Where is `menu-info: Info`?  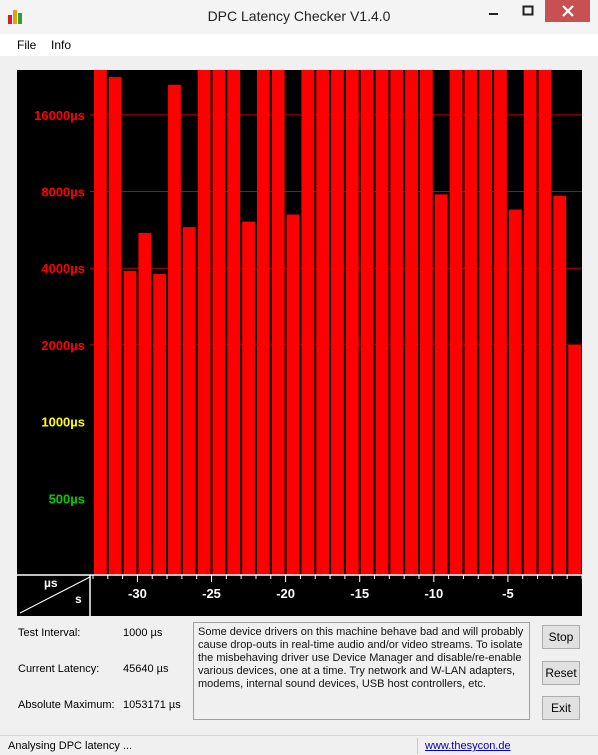
menu-info: Info is located at coordinates (61, 45).